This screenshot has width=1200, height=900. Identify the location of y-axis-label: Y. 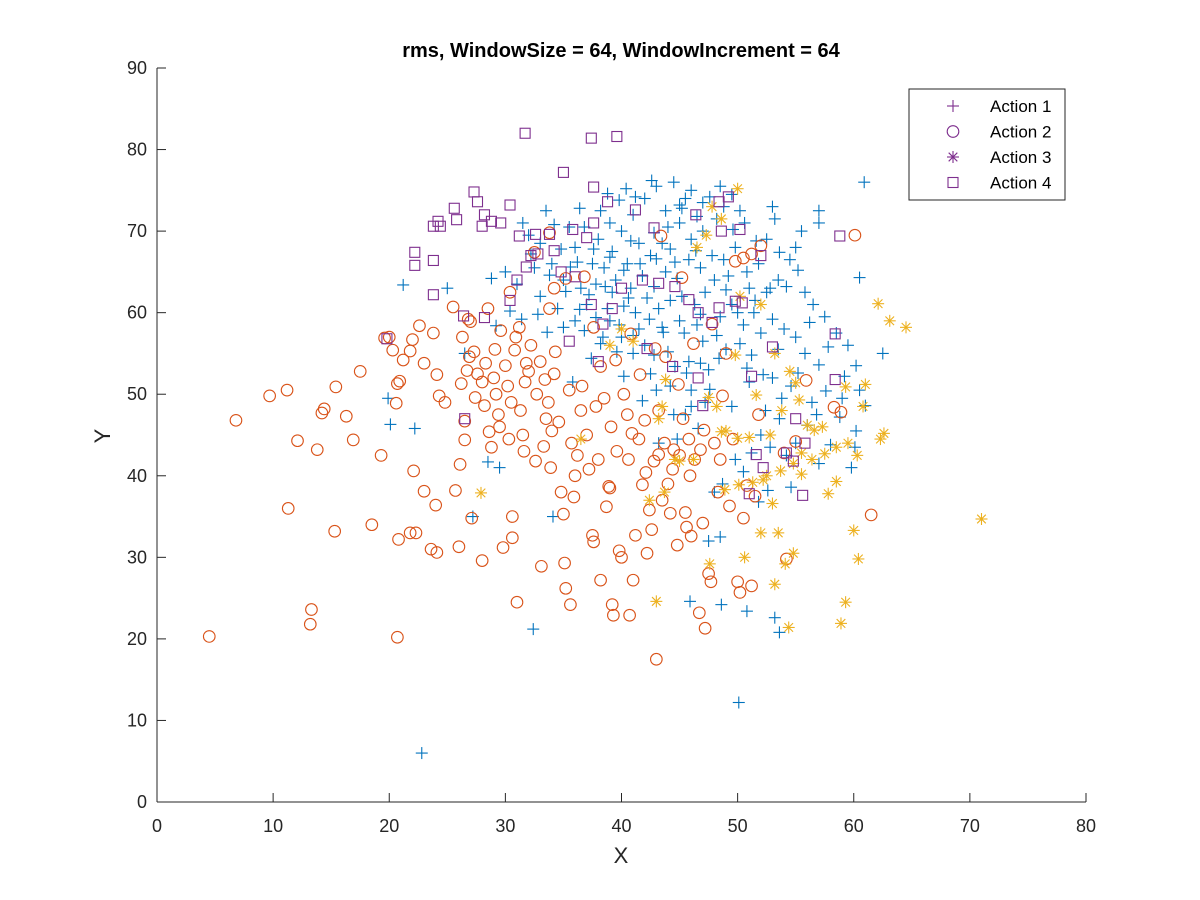
(102, 435).